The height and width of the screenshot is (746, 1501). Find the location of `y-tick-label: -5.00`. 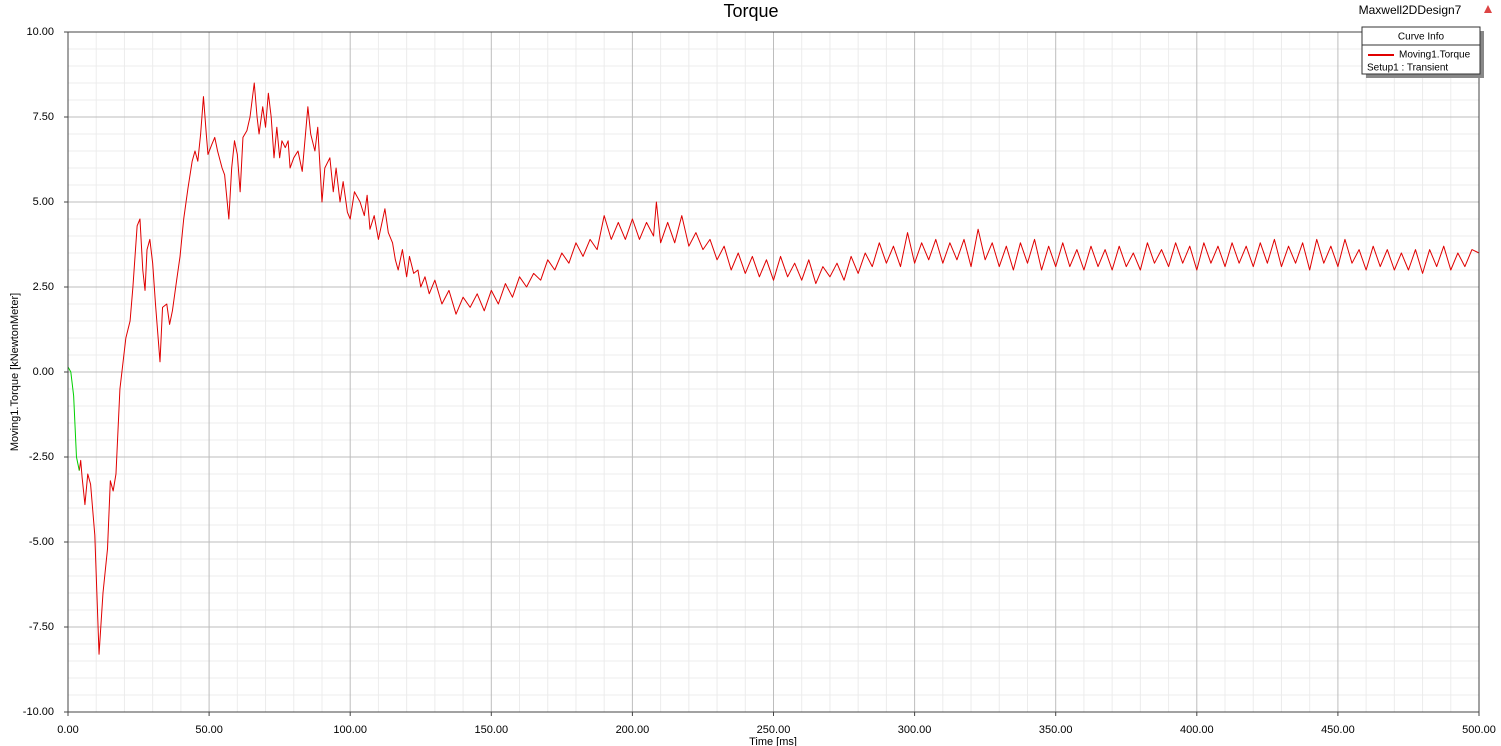

y-tick-label: -5.00 is located at coordinates (41, 542).